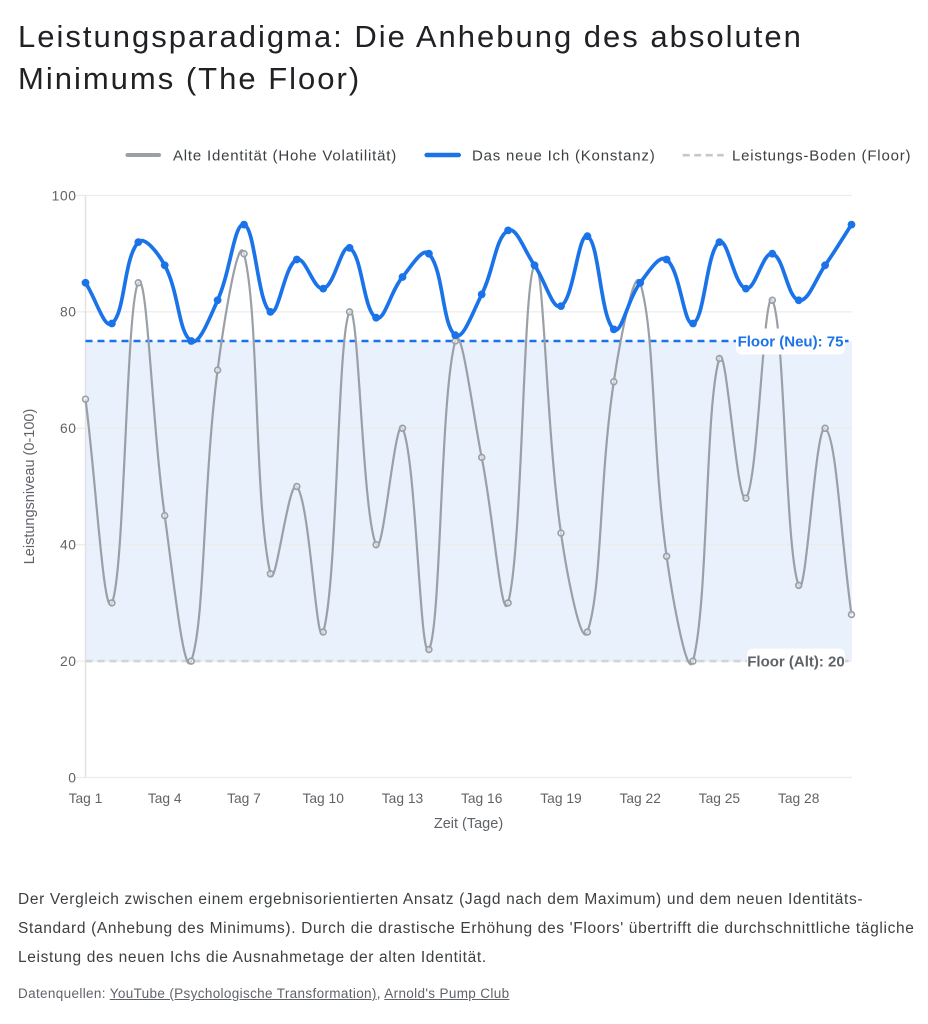 The height and width of the screenshot is (1024, 928). What do you see at coordinates (720, 798) in the screenshot?
I see `svg-text: Tag 25` at bounding box center [720, 798].